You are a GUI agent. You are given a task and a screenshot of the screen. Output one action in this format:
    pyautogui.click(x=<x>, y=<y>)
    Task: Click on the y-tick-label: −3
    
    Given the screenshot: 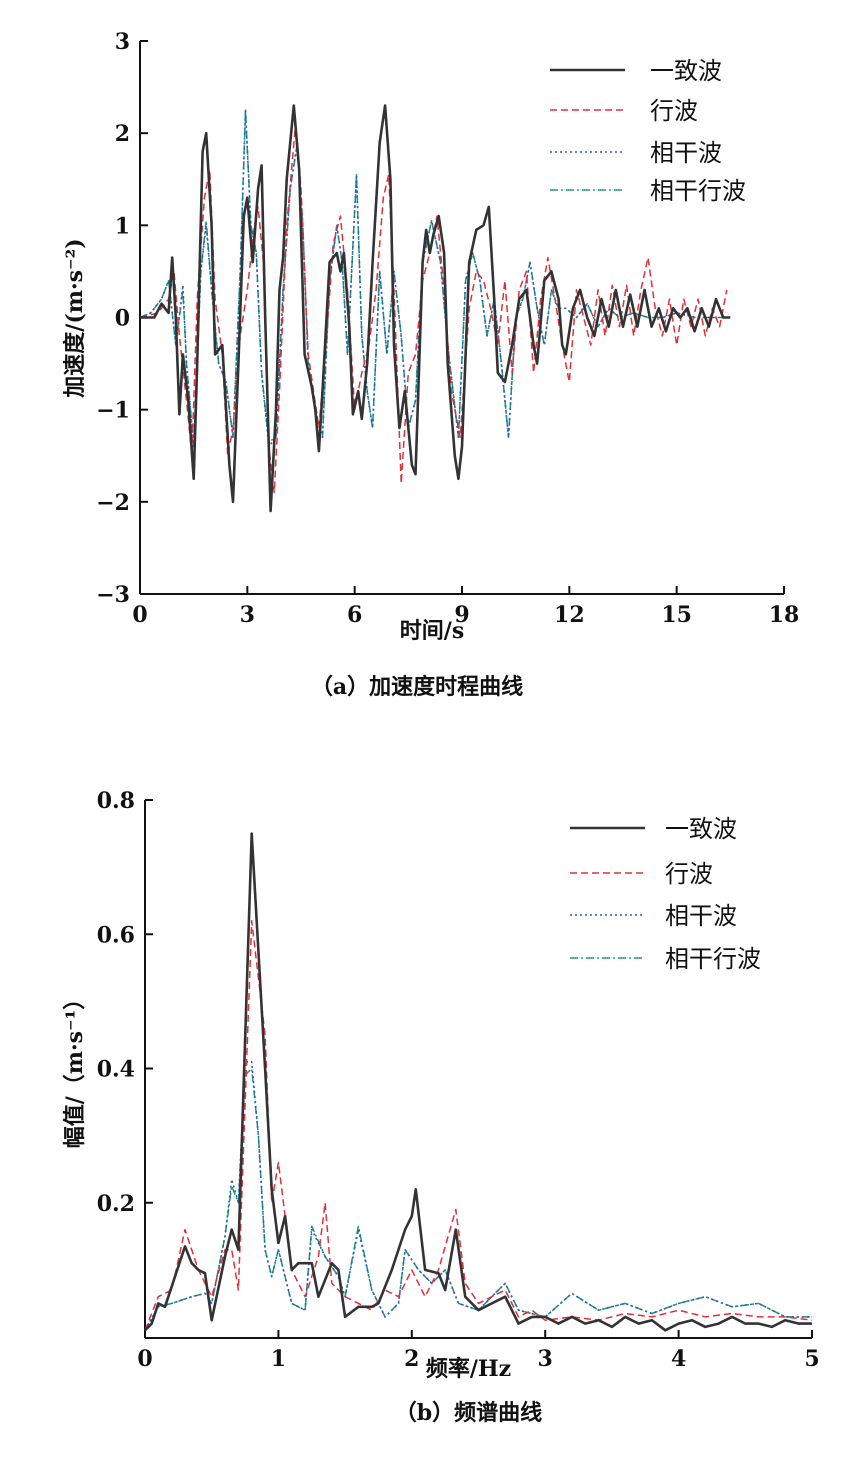 What is the action you would take?
    pyautogui.click(x=113, y=595)
    